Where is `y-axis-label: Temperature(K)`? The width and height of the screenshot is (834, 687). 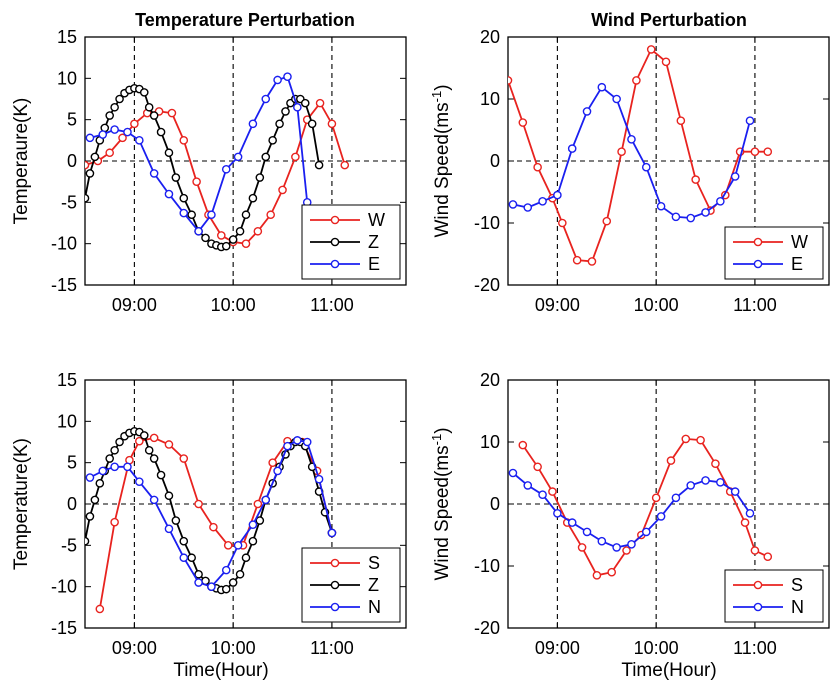 y-axis-label: Temperature(K) is located at coordinates (21, 504).